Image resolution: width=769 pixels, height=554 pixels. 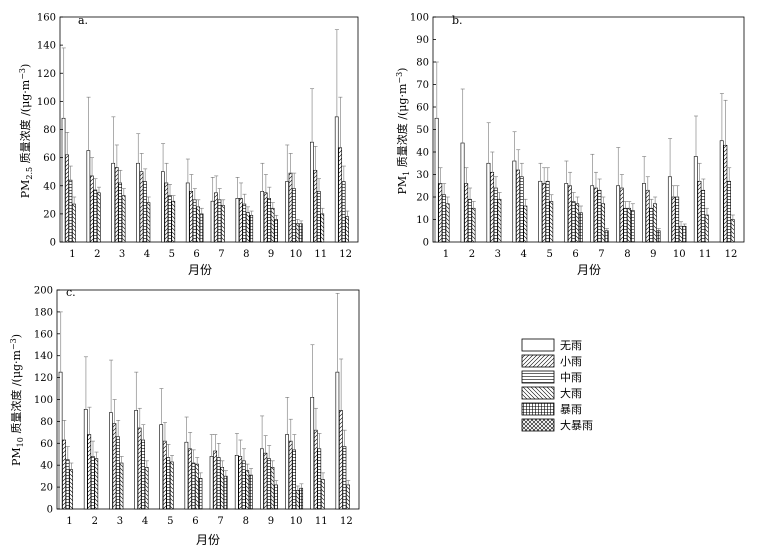 What do you see at coordinates (571, 393) in the screenshot?
I see `legend-label-3: 大雨` at bounding box center [571, 393].